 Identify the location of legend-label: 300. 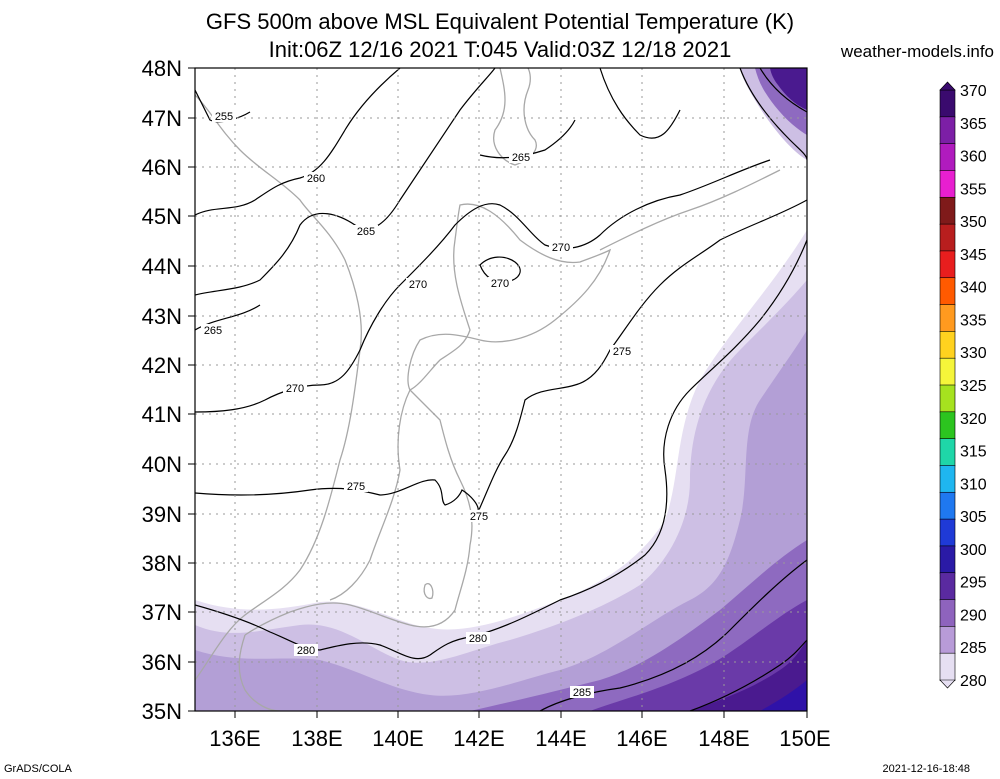
(973, 550).